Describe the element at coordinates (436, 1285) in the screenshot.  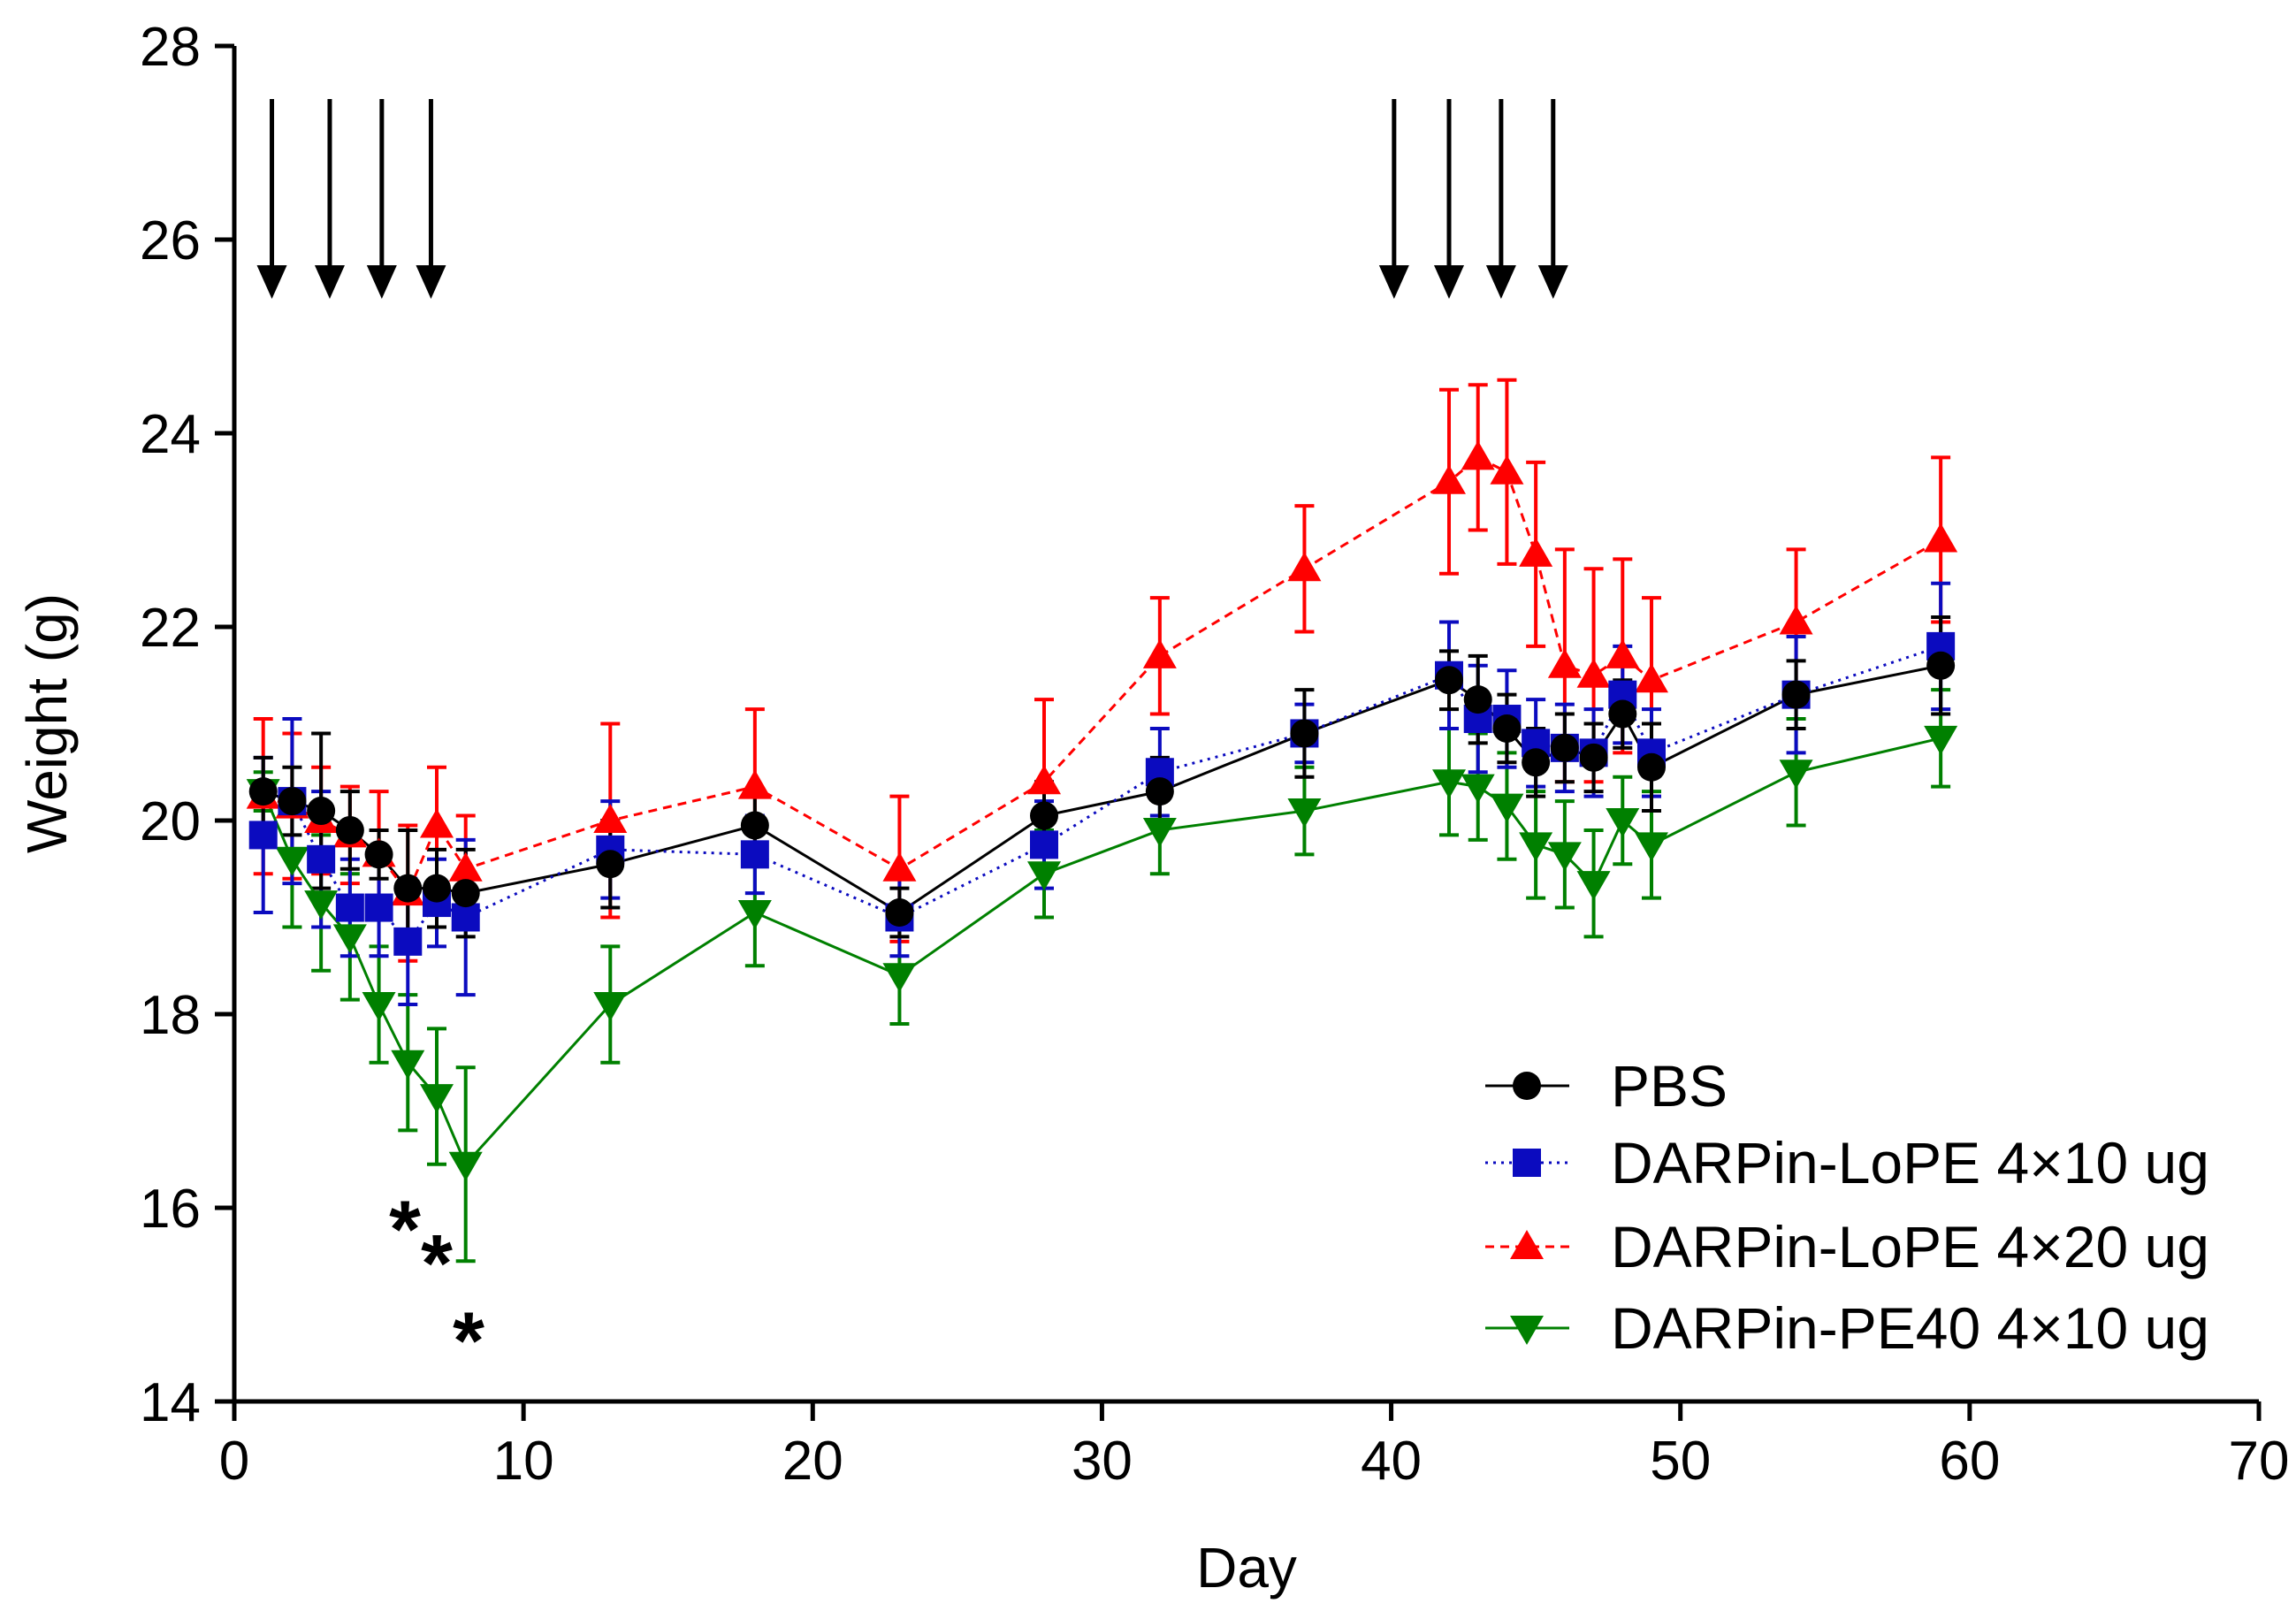
I see `significance-stars: * **` at that location.